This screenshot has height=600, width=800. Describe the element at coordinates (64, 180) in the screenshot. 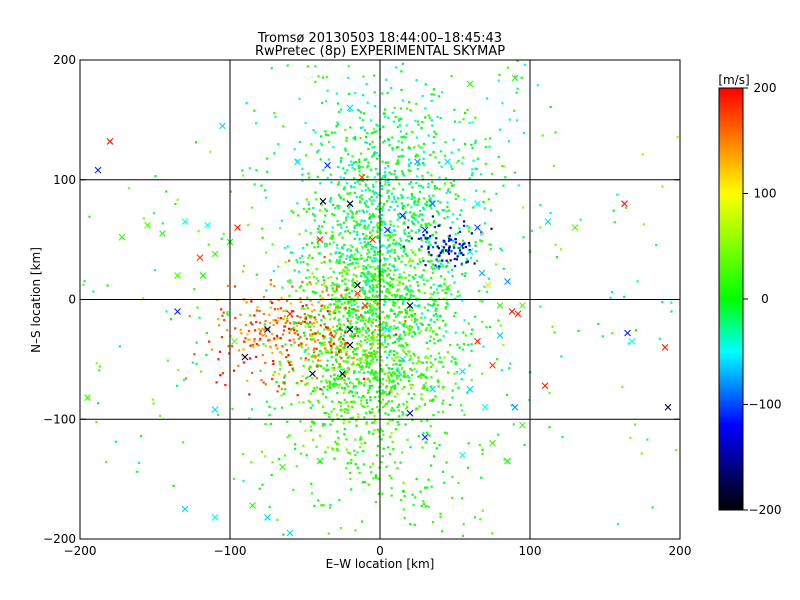

I see `y-tick-label: 100` at that location.